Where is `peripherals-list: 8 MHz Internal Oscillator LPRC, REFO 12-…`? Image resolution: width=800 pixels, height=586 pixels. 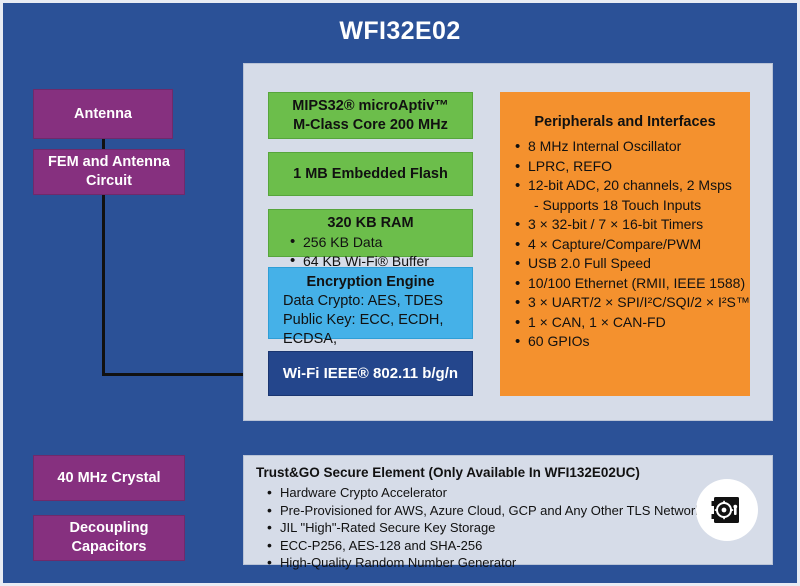
peripherals-list: 8 MHz Internal Oscillator LPRC, REFO 12-… is located at coordinates (625, 244).